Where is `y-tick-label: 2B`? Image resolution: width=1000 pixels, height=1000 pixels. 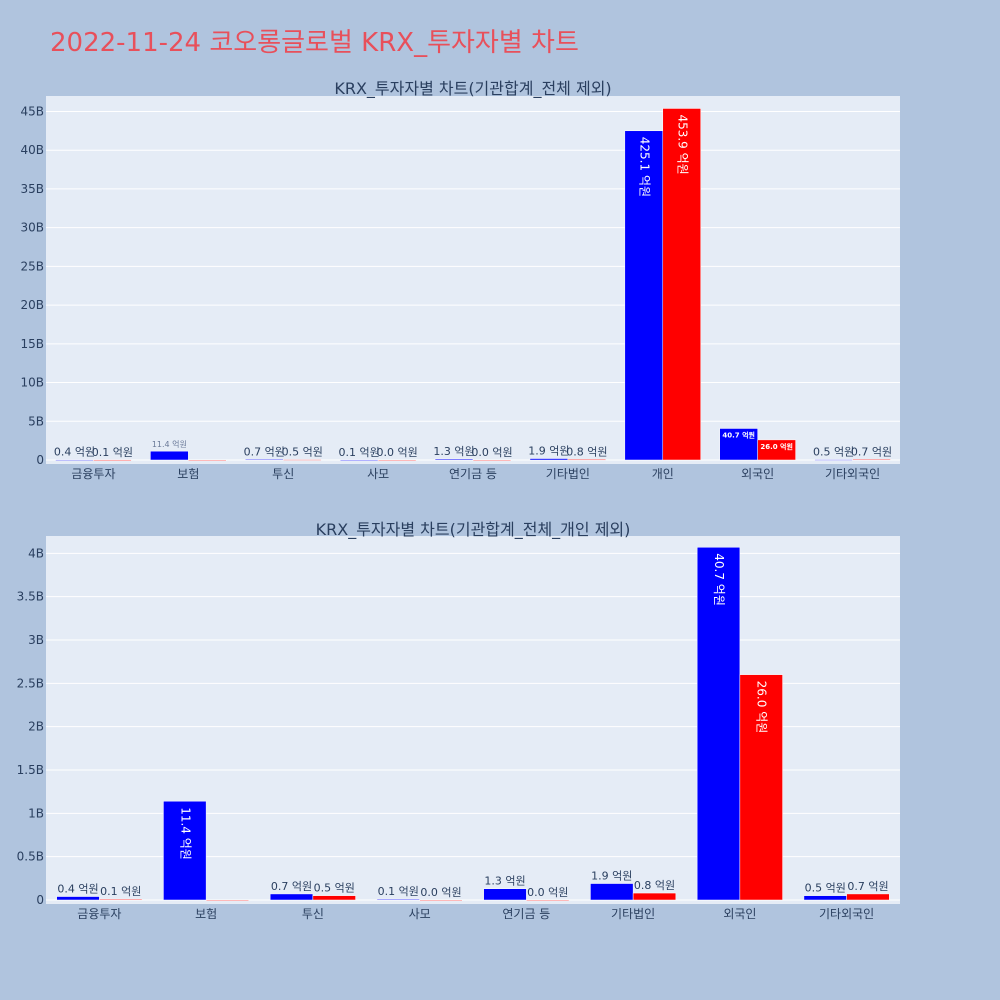 y-tick-label: 2B is located at coordinates (36, 727).